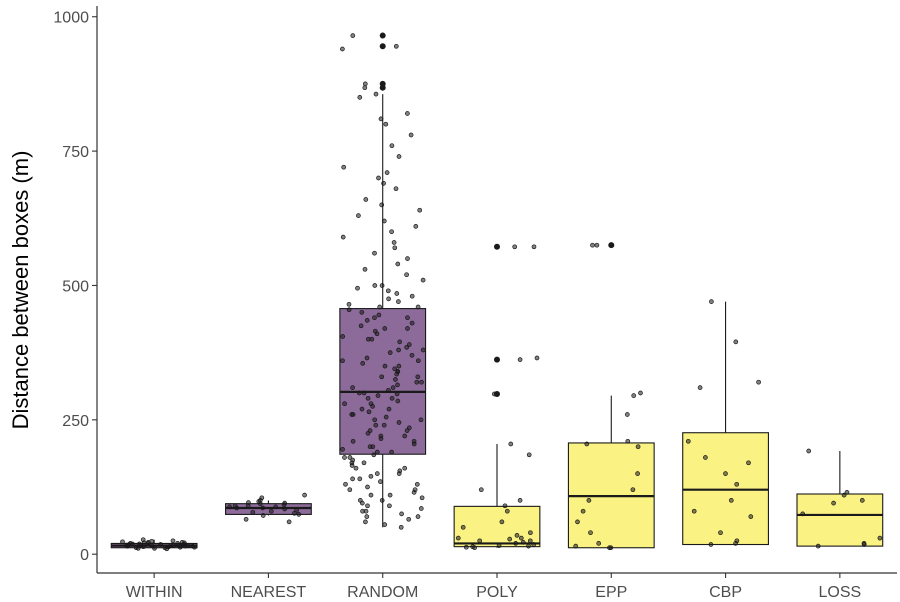  I want to click on y-tick-label: 750, so click(75, 152).